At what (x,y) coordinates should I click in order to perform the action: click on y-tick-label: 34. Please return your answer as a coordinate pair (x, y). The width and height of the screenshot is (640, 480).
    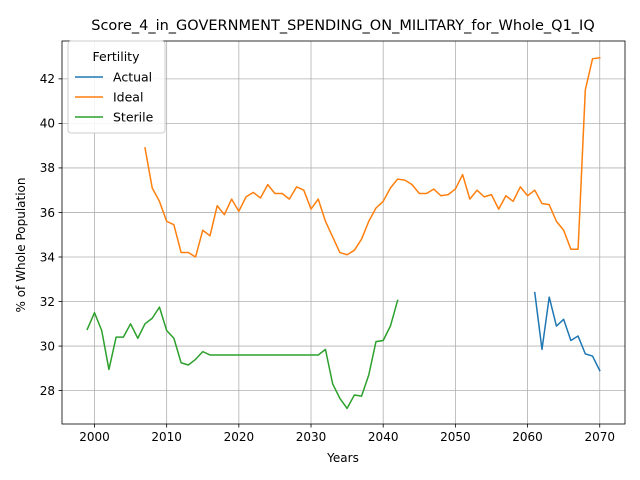
    Looking at the image, I should click on (47, 257).